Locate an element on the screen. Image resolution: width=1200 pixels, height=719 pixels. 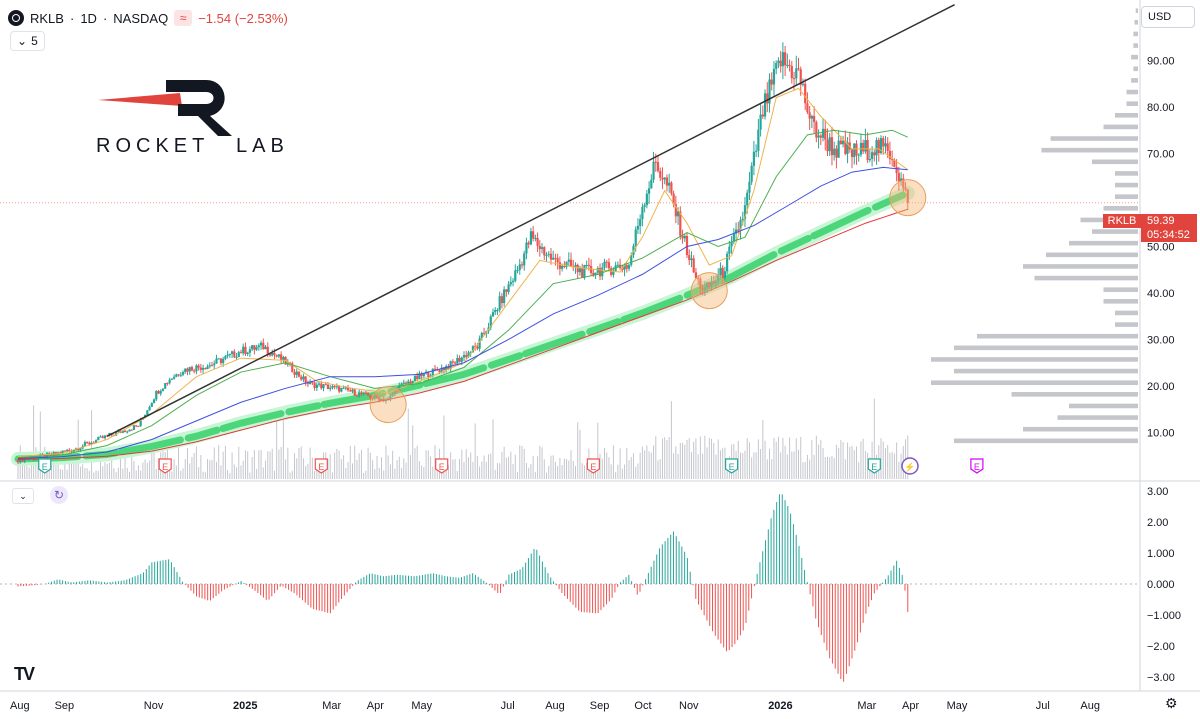
time-tick-11: Nov is located at coordinates (689, 706).